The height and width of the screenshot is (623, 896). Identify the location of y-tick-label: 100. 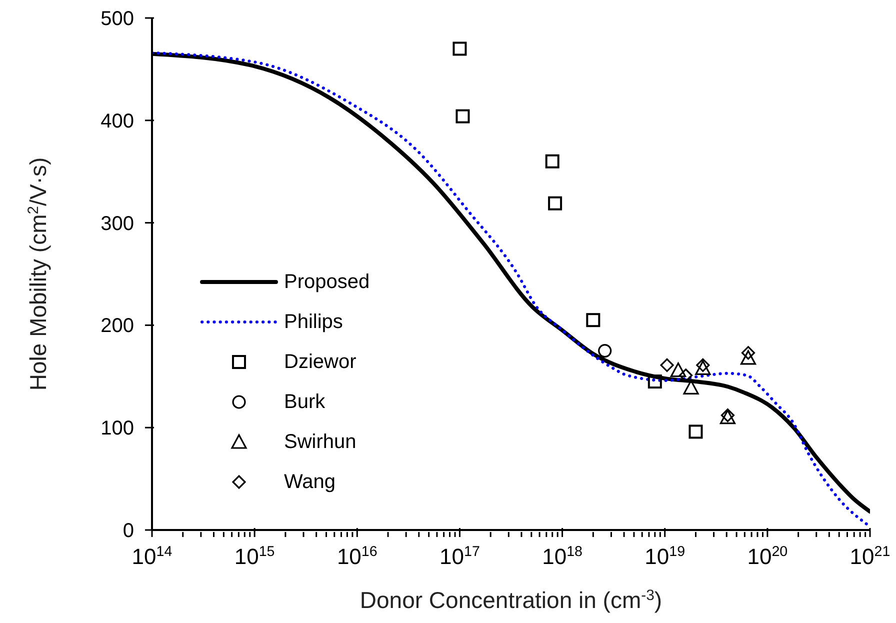
(117, 429).